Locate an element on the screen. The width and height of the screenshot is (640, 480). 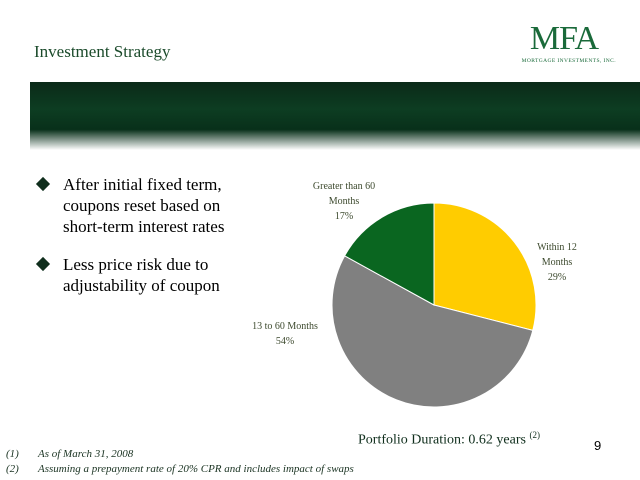
slice-label-line: Greater than 60 is located at coordinates (344, 186).